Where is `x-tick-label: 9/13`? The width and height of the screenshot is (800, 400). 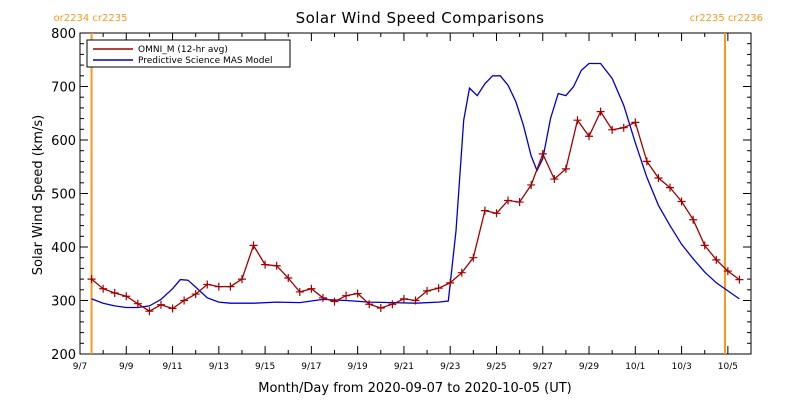
x-tick-label: 9/13 is located at coordinates (219, 367).